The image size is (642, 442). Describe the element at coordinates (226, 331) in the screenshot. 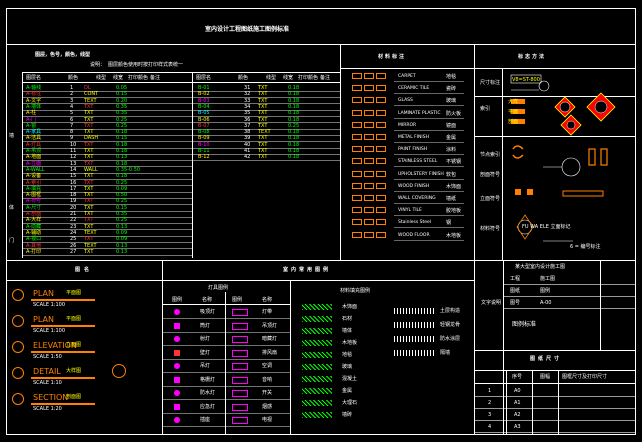

I see `legend-row-rule` at that location.